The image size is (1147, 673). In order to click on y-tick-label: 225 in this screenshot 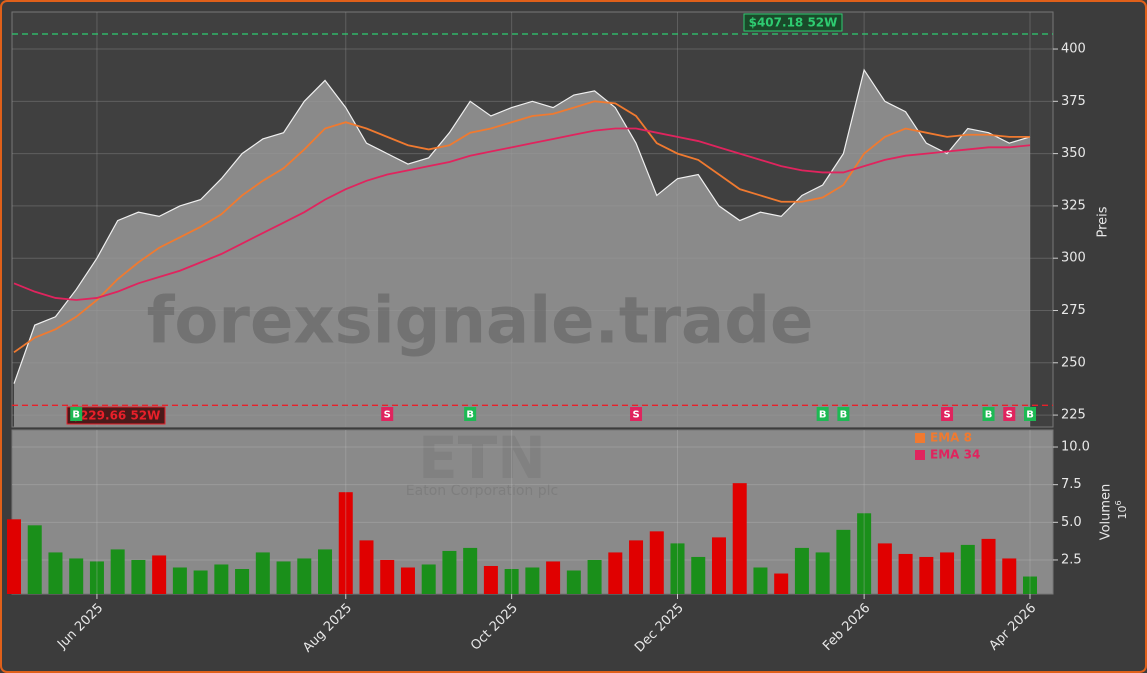, I will do `click(1073, 415)`.